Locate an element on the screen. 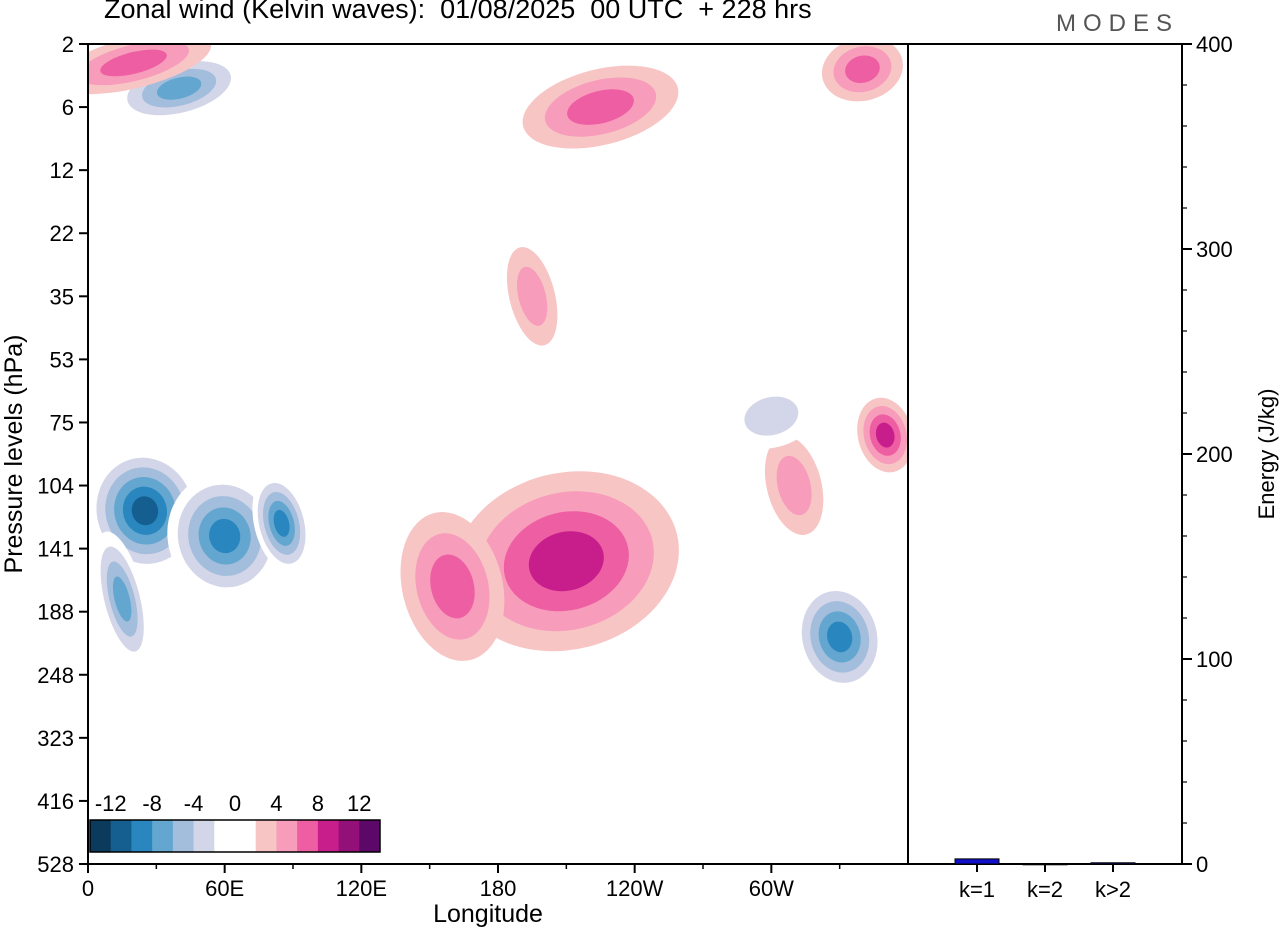 This screenshot has width=1280, height=930. energy-category-label: k=2 is located at coordinates (1045, 889).